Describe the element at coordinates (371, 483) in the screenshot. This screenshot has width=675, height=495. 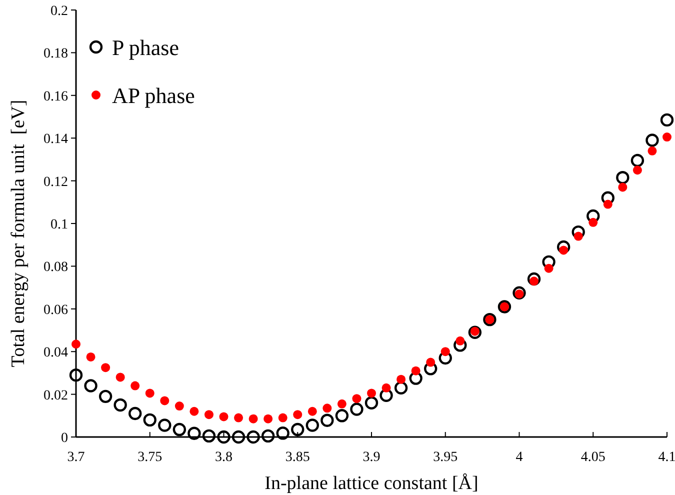
I see `x-axis-title: In-plane lattice constant [Å]` at that location.